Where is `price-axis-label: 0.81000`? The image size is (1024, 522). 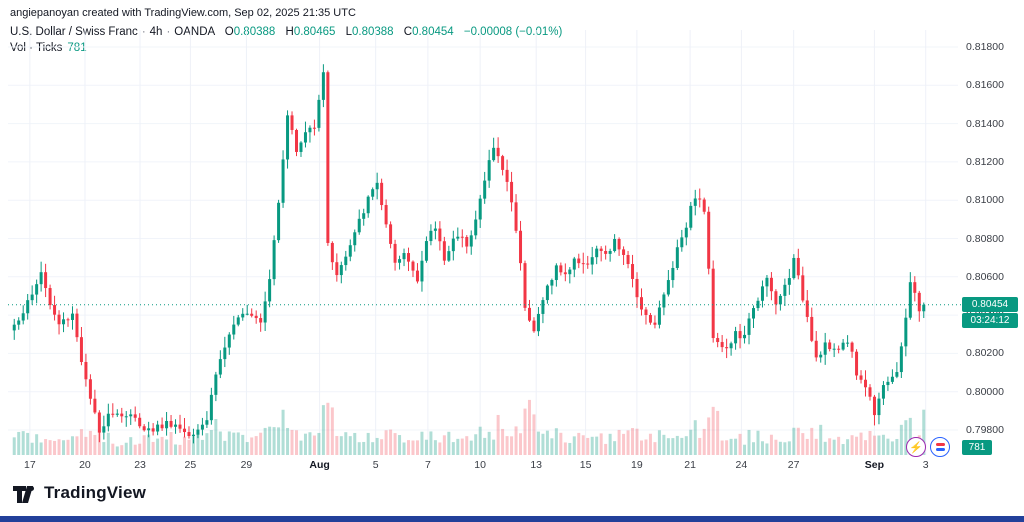 price-axis-label: 0.81000 is located at coordinates (985, 200).